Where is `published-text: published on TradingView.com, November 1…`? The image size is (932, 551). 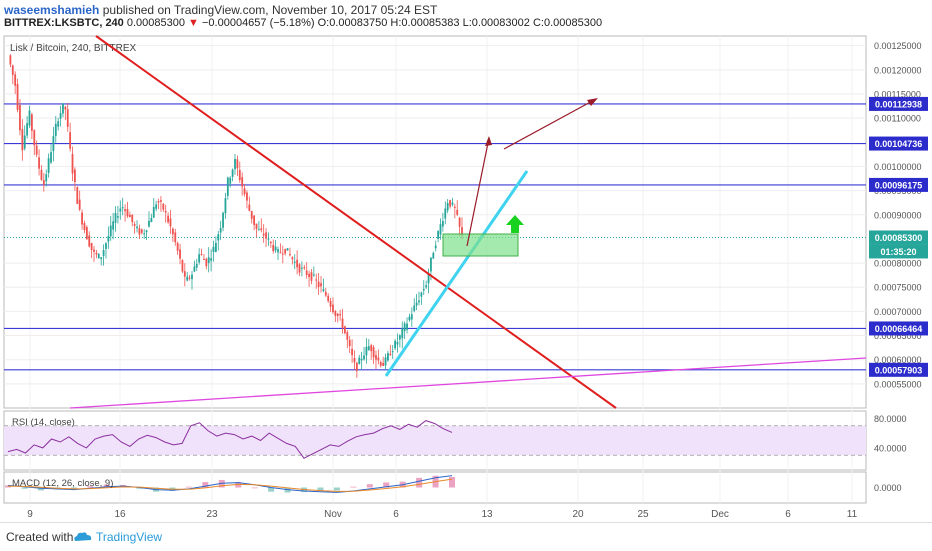 published-text: published on TradingView.com, November 1… is located at coordinates (270, 10).